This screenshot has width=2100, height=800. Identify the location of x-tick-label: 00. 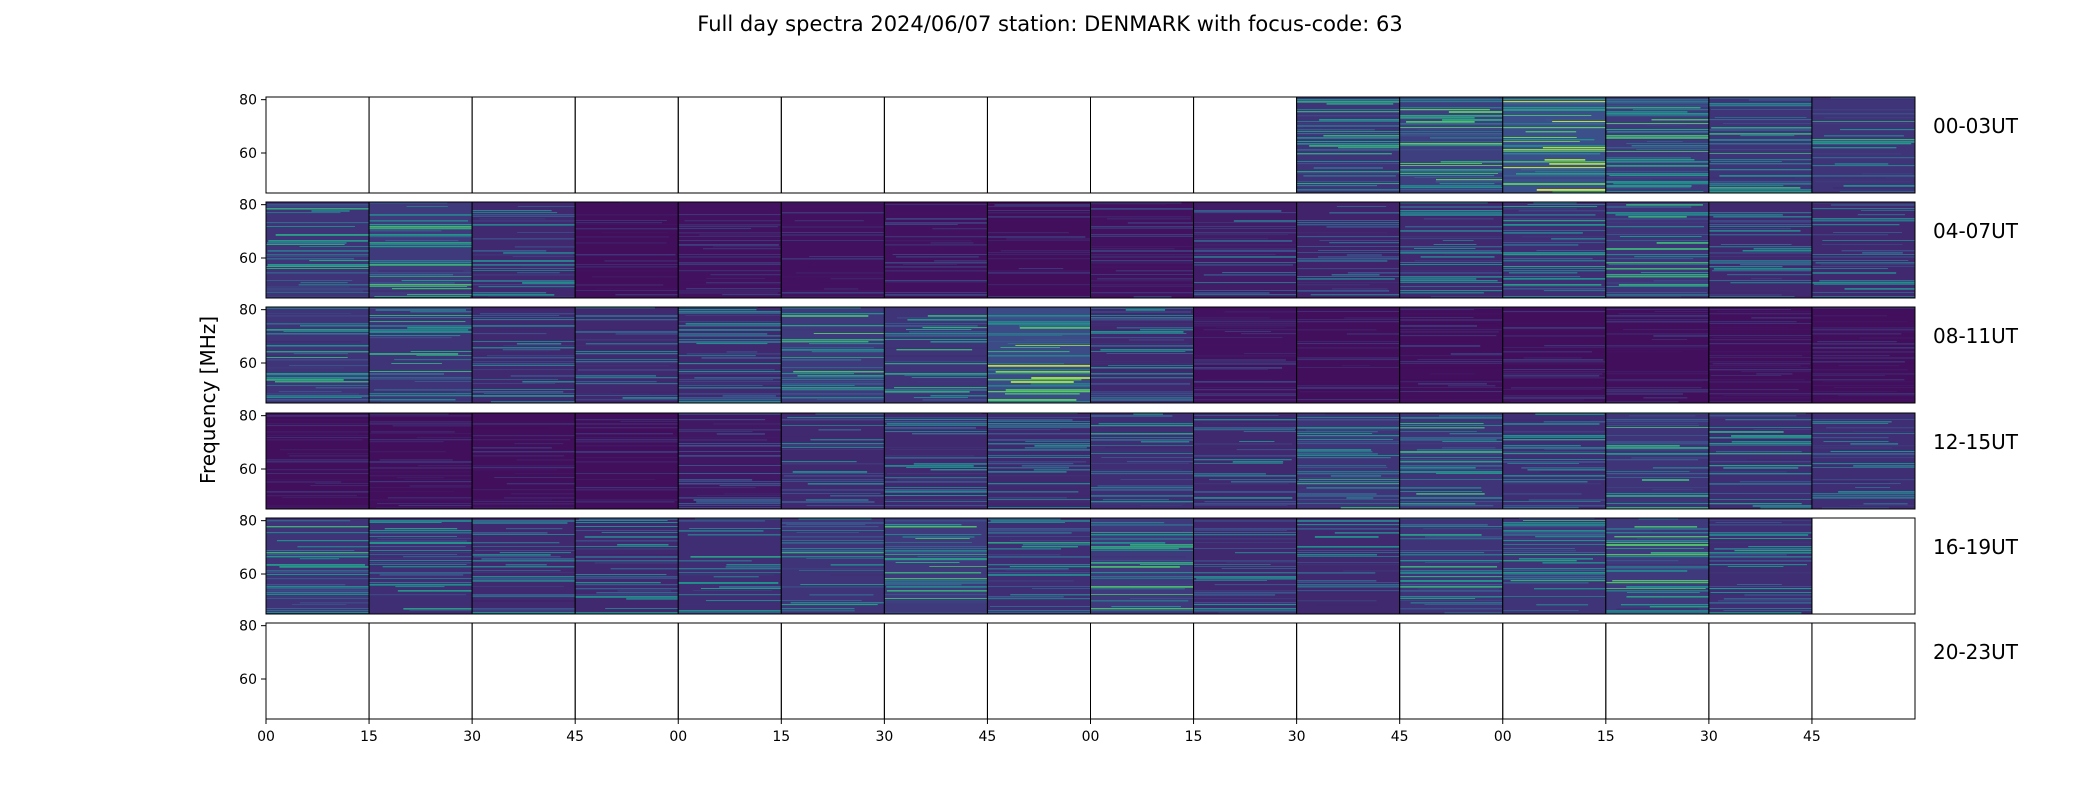
(266, 737).